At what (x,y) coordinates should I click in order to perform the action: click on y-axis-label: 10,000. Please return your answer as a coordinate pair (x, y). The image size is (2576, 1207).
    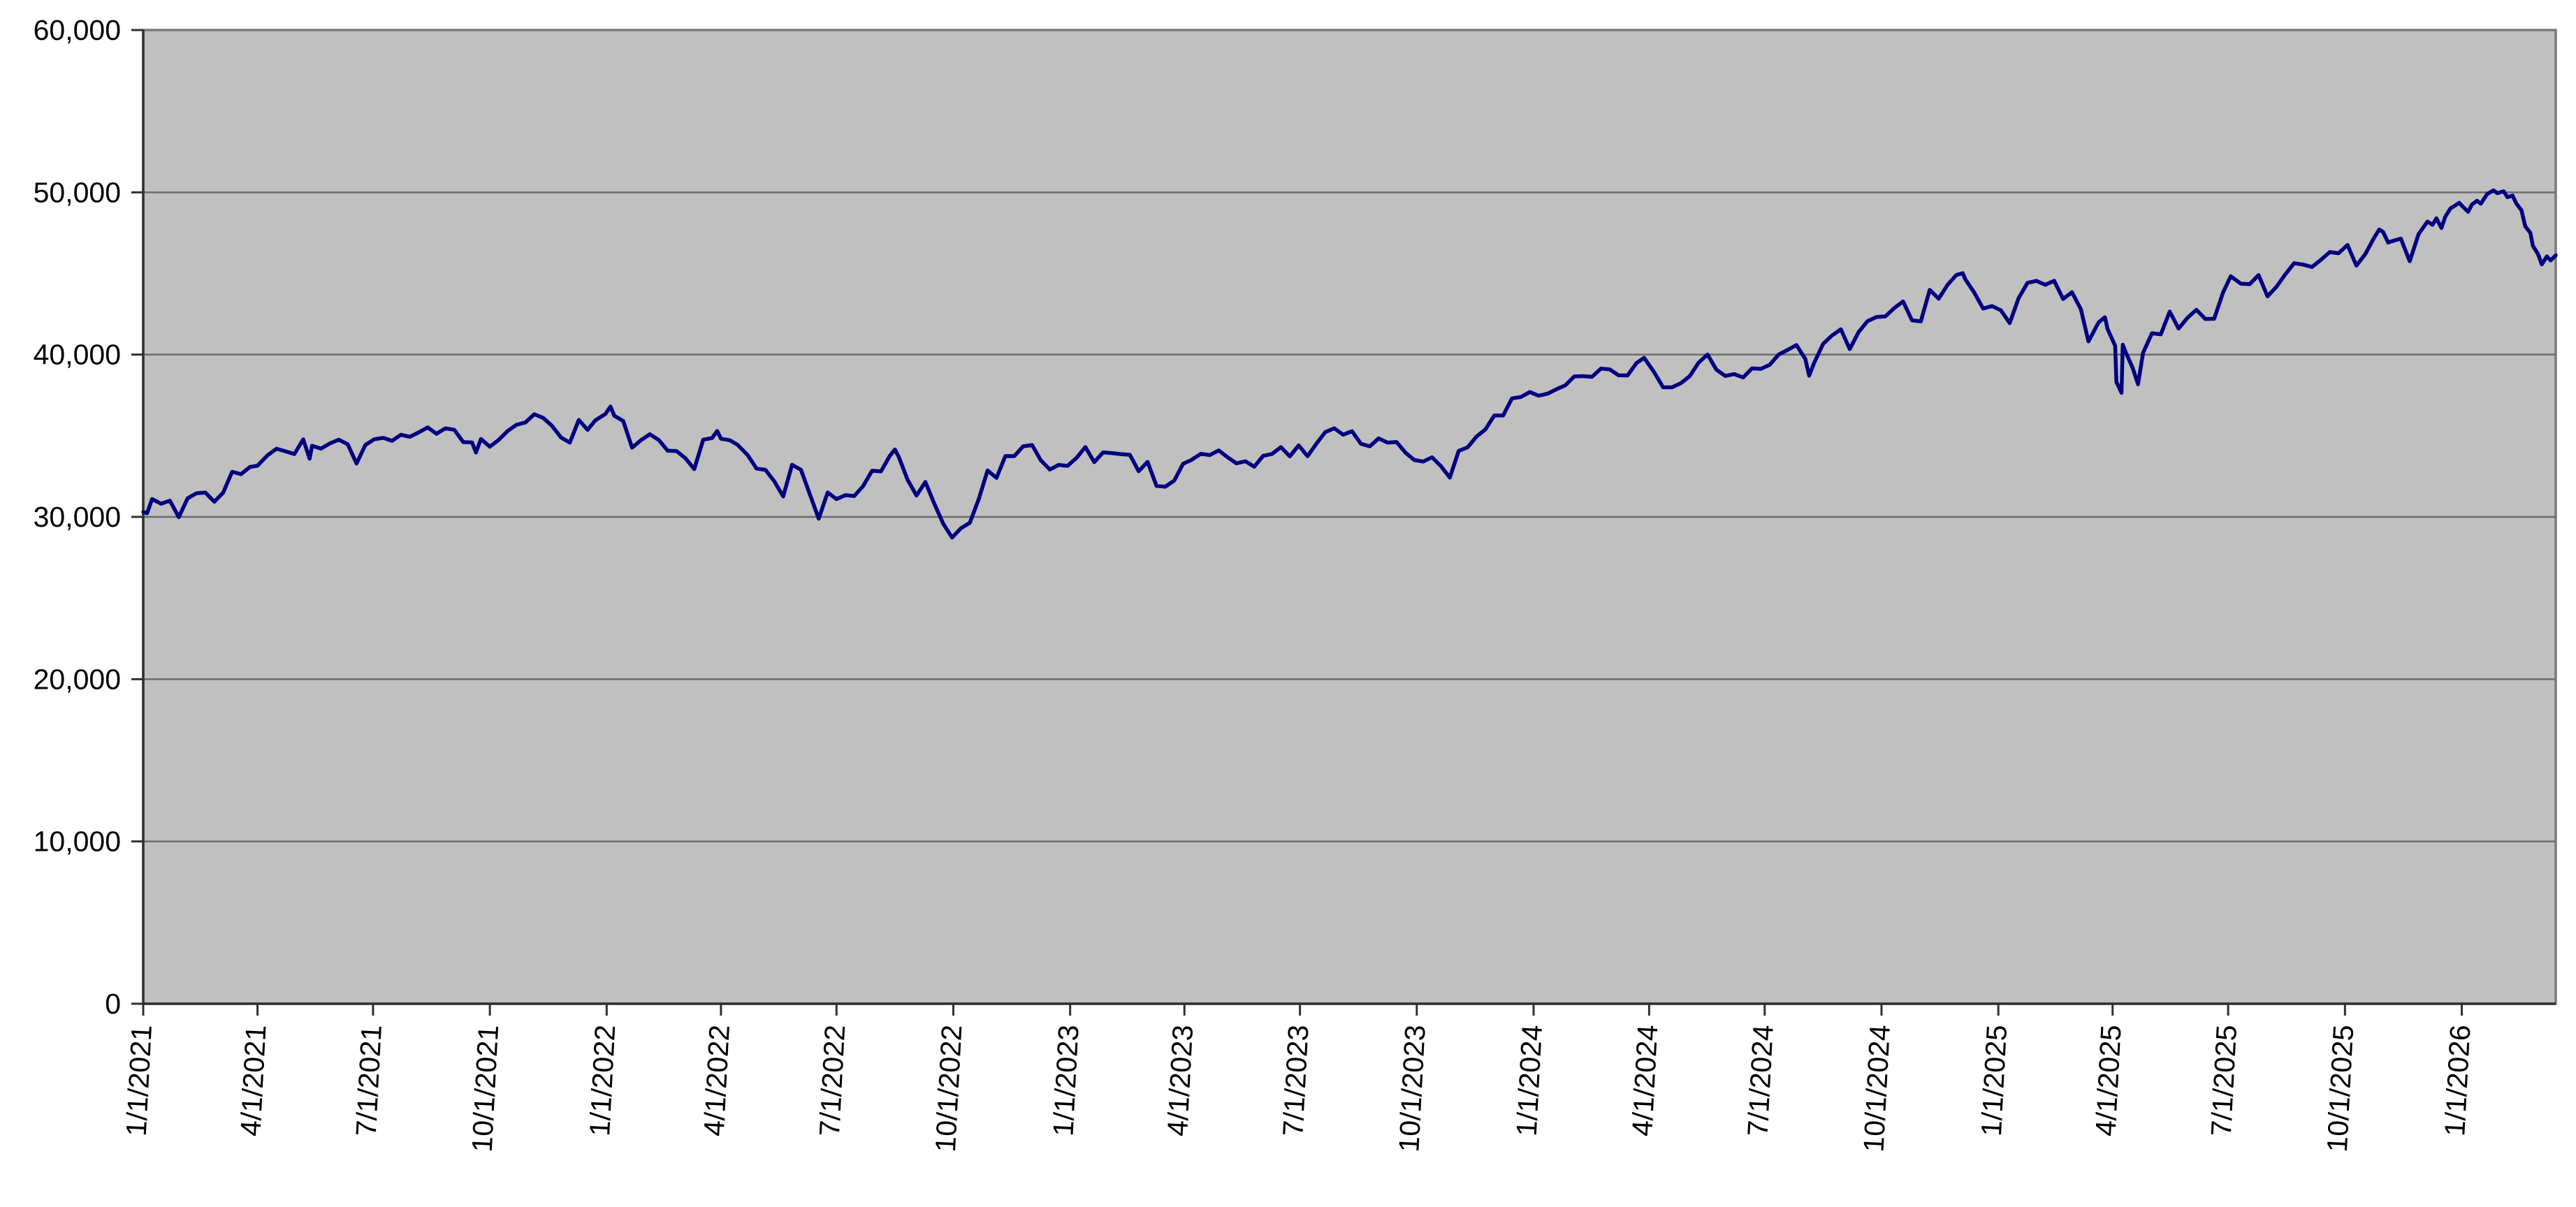
    Looking at the image, I should click on (77, 842).